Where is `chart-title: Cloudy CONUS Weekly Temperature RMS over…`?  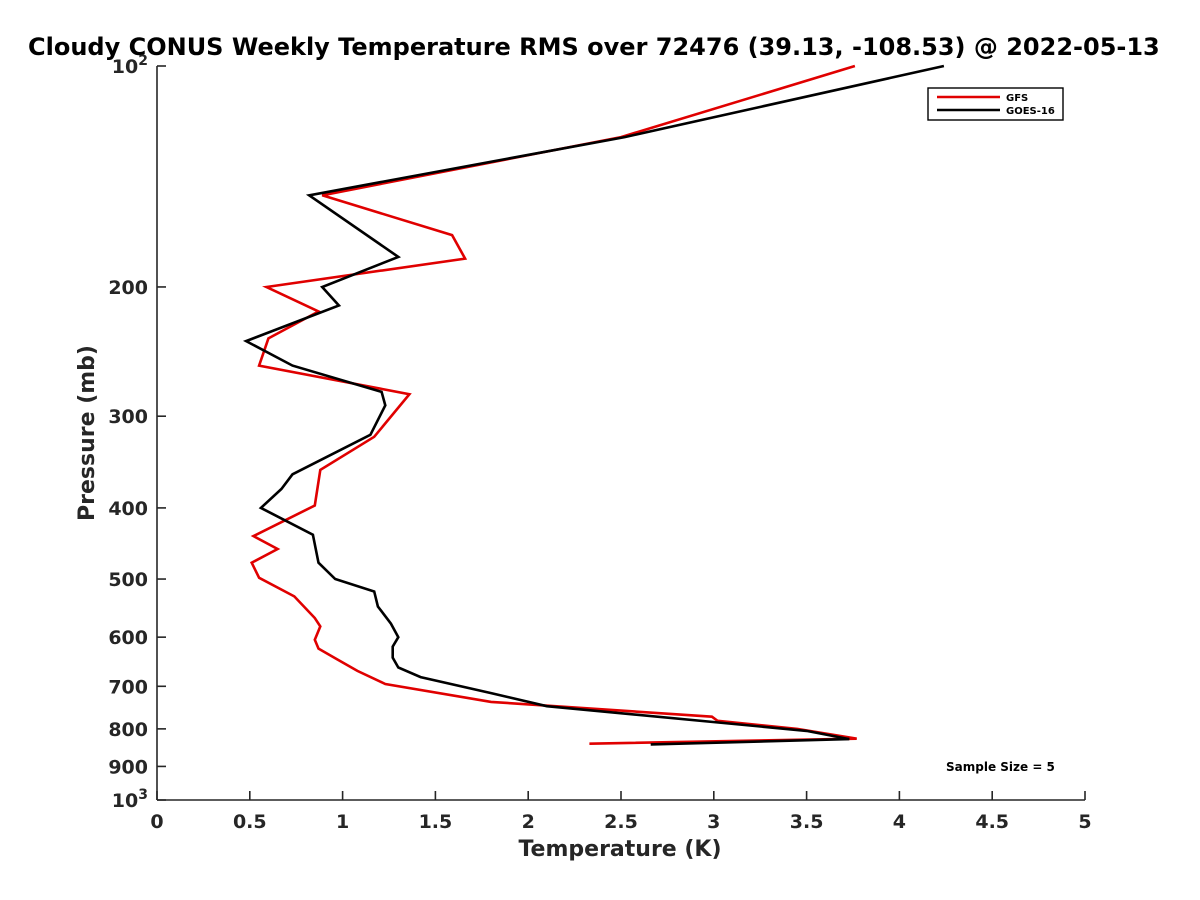 chart-title: Cloudy CONUS Weekly Temperature RMS over… is located at coordinates (594, 47).